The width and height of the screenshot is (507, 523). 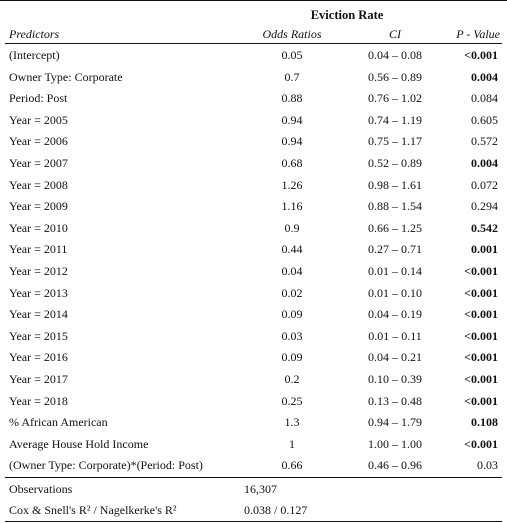 I want to click on odds-ratio-cell: 1, so click(x=292, y=443).